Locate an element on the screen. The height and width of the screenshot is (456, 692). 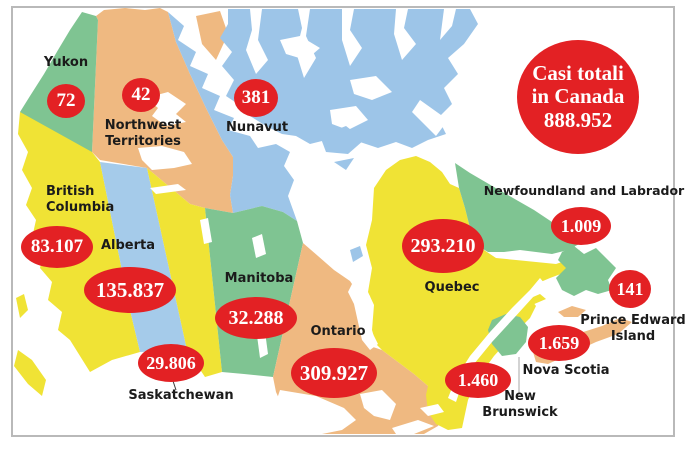
value-badge-quebec: 293.210 is located at coordinates (443, 246).